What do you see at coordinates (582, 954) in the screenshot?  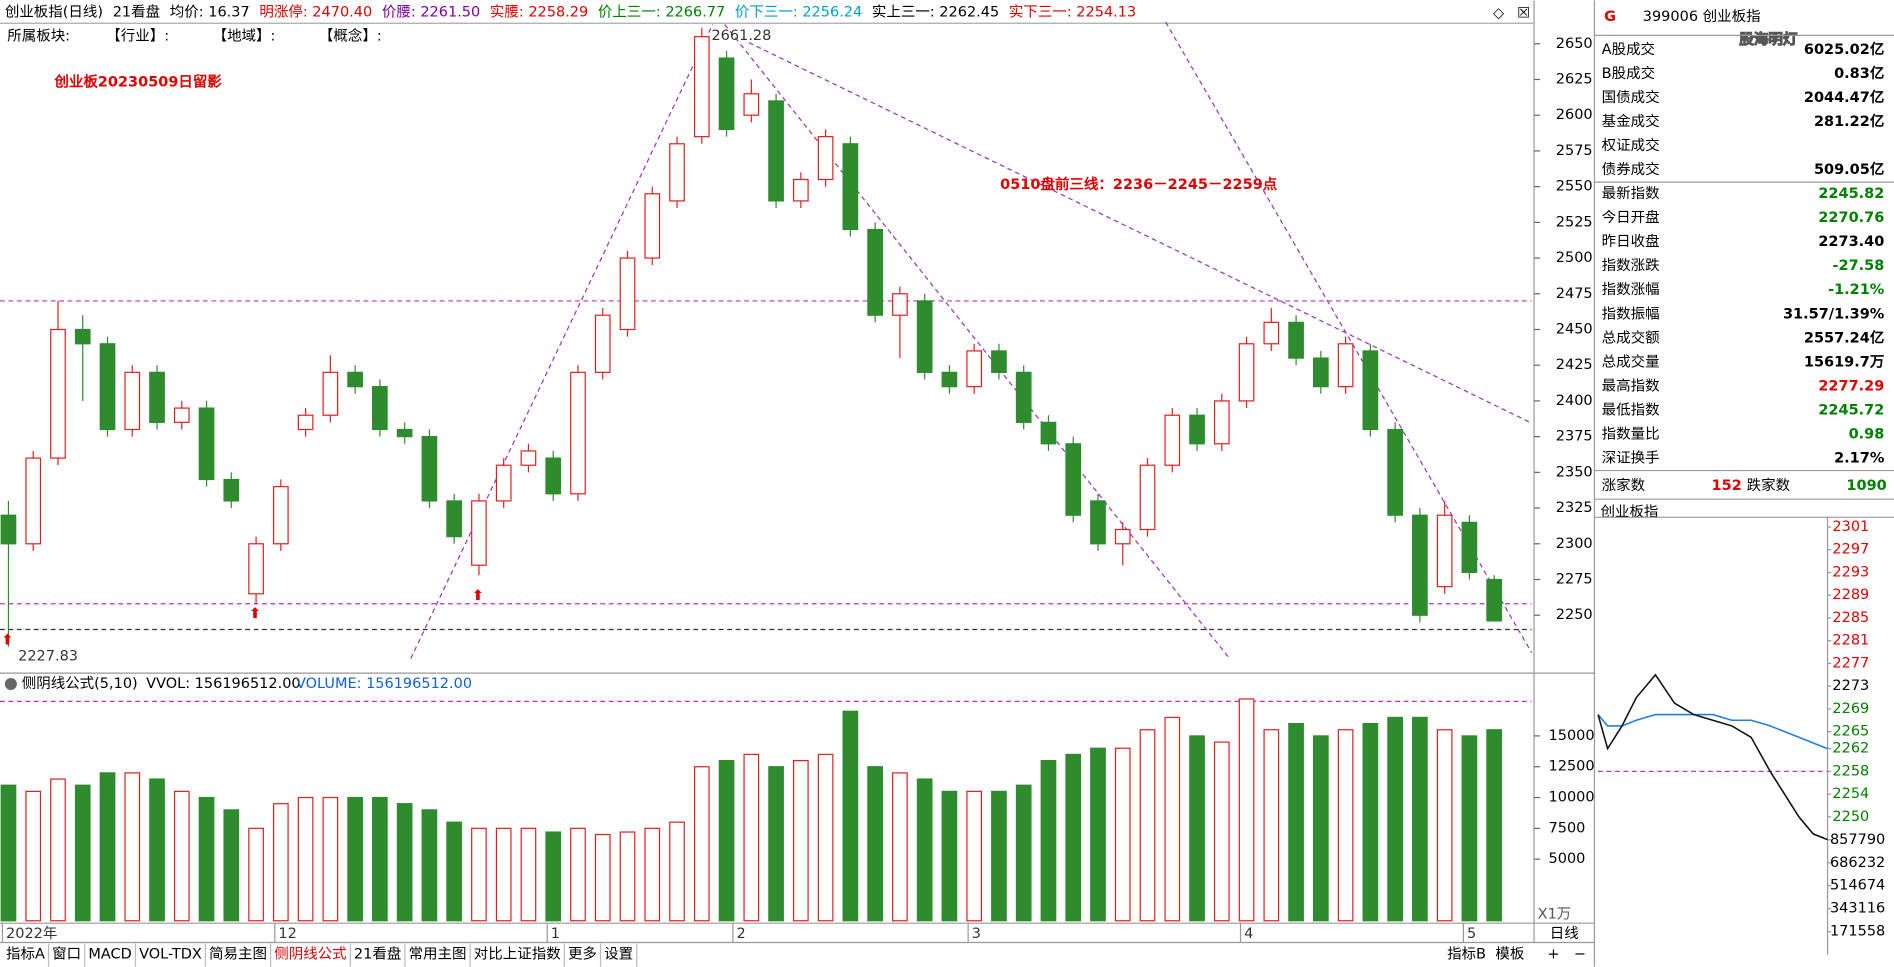 I see `tab: 更多` at bounding box center [582, 954].